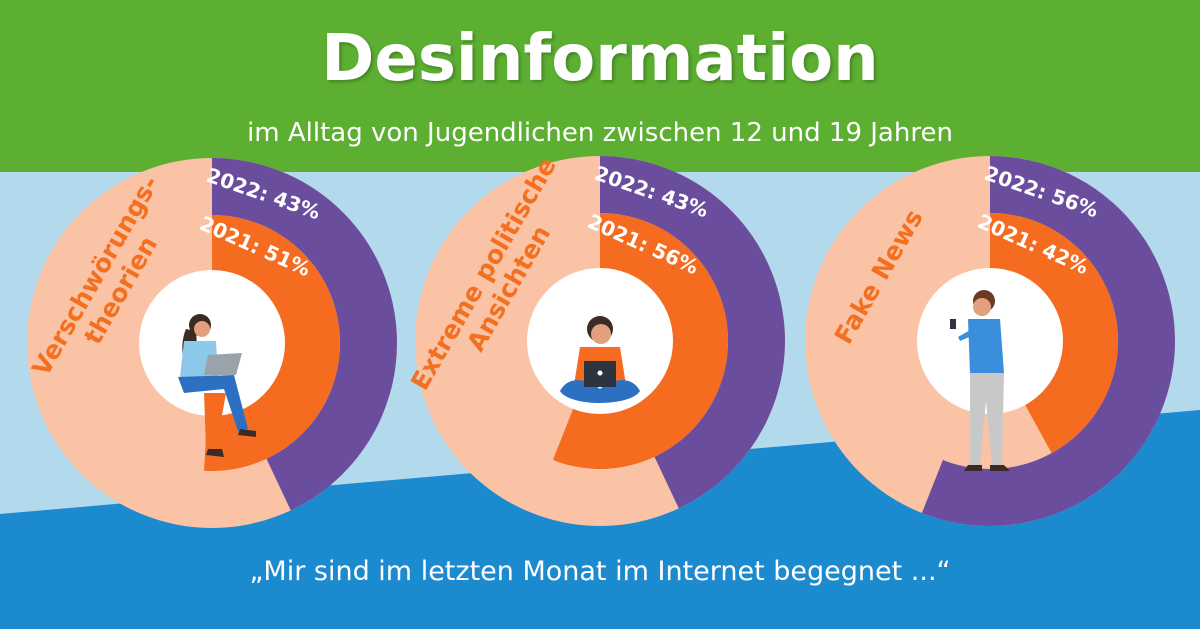 This screenshot has height=629, width=1200. Describe the element at coordinates (217, 385) in the screenshot. I see `woman-with-laptop-icon` at that location.